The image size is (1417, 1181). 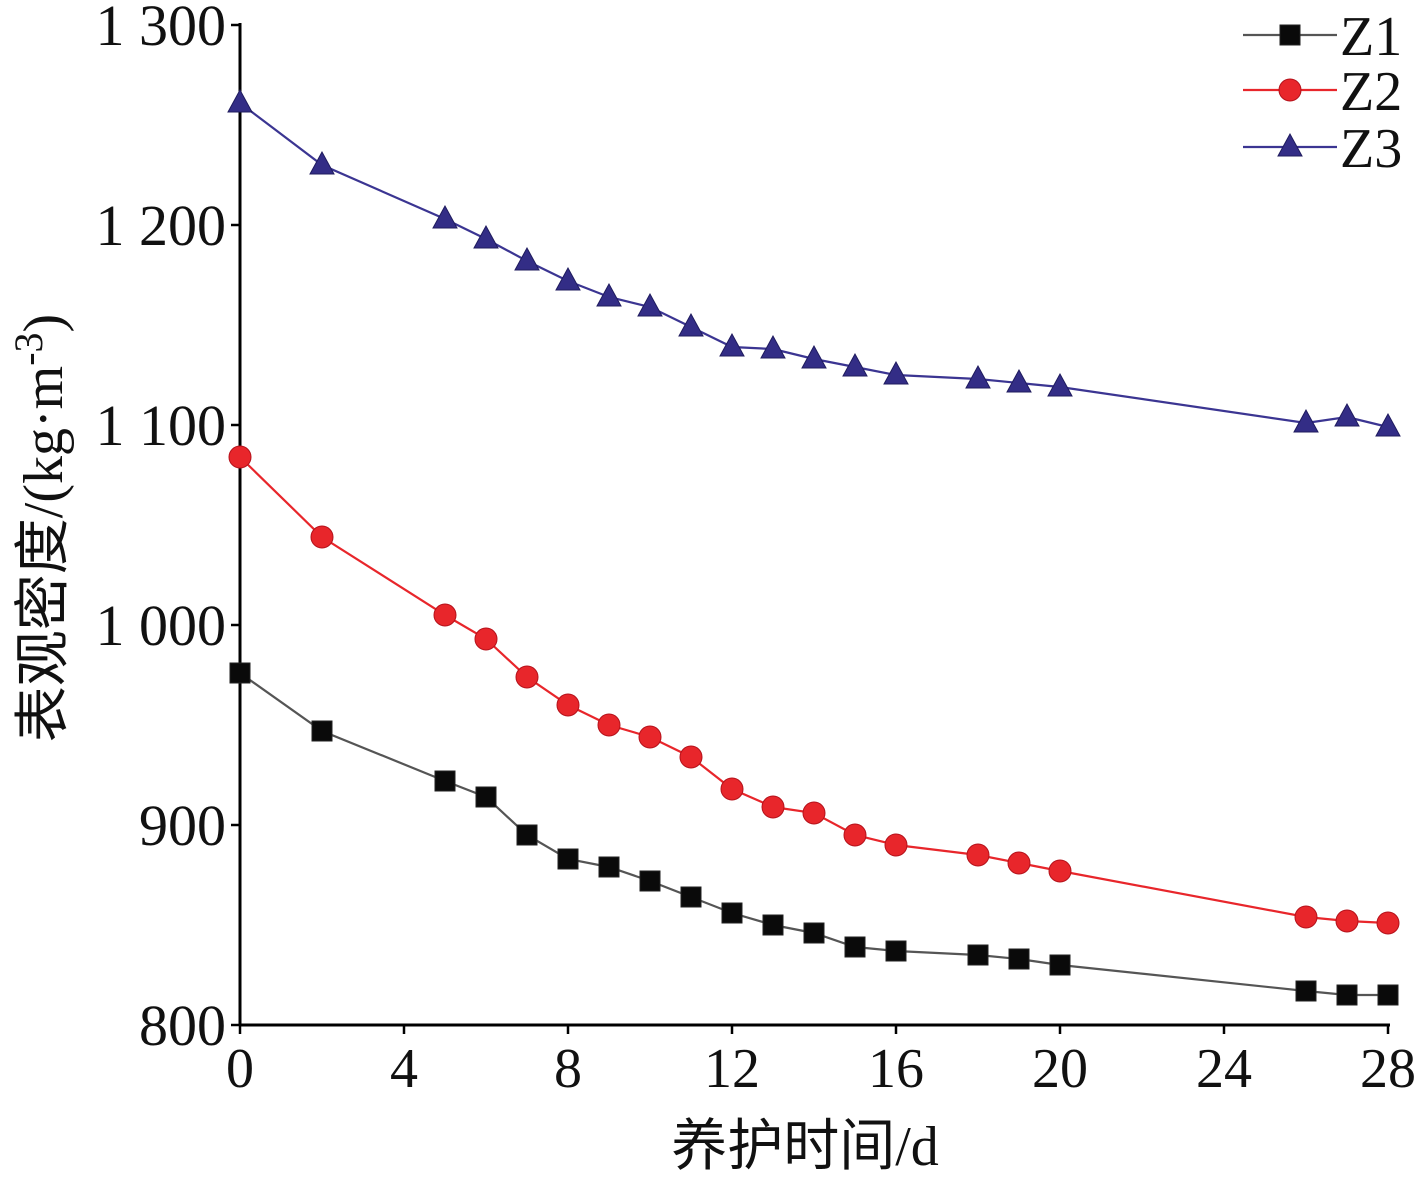 What do you see at coordinates (28, 348) in the screenshot?
I see `y-axis-label-exponent: -3` at bounding box center [28, 348].